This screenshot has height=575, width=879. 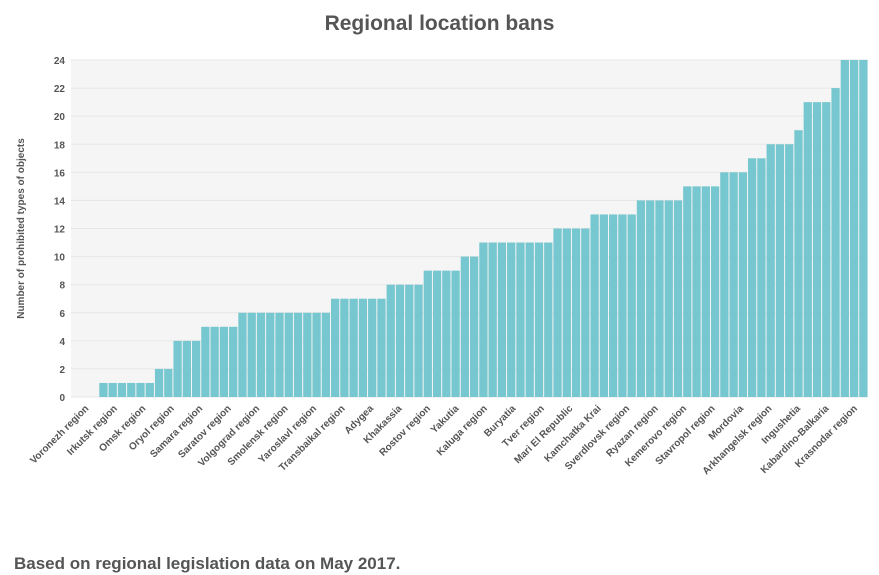 I want to click on y-tick-label: 16, so click(x=60, y=173).